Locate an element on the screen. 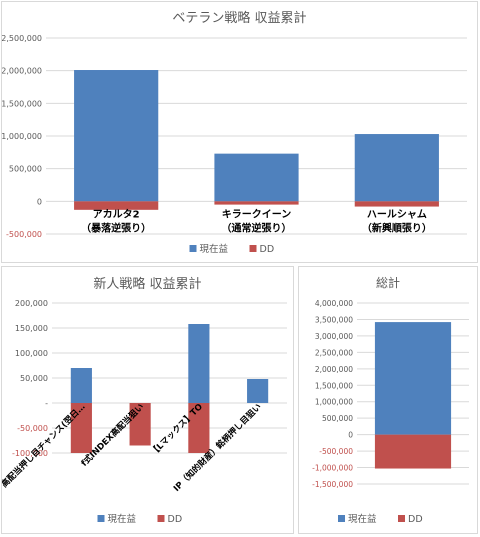 The width and height of the screenshot is (480, 537). y-tick-label: -50,000 is located at coordinates (32, 428).